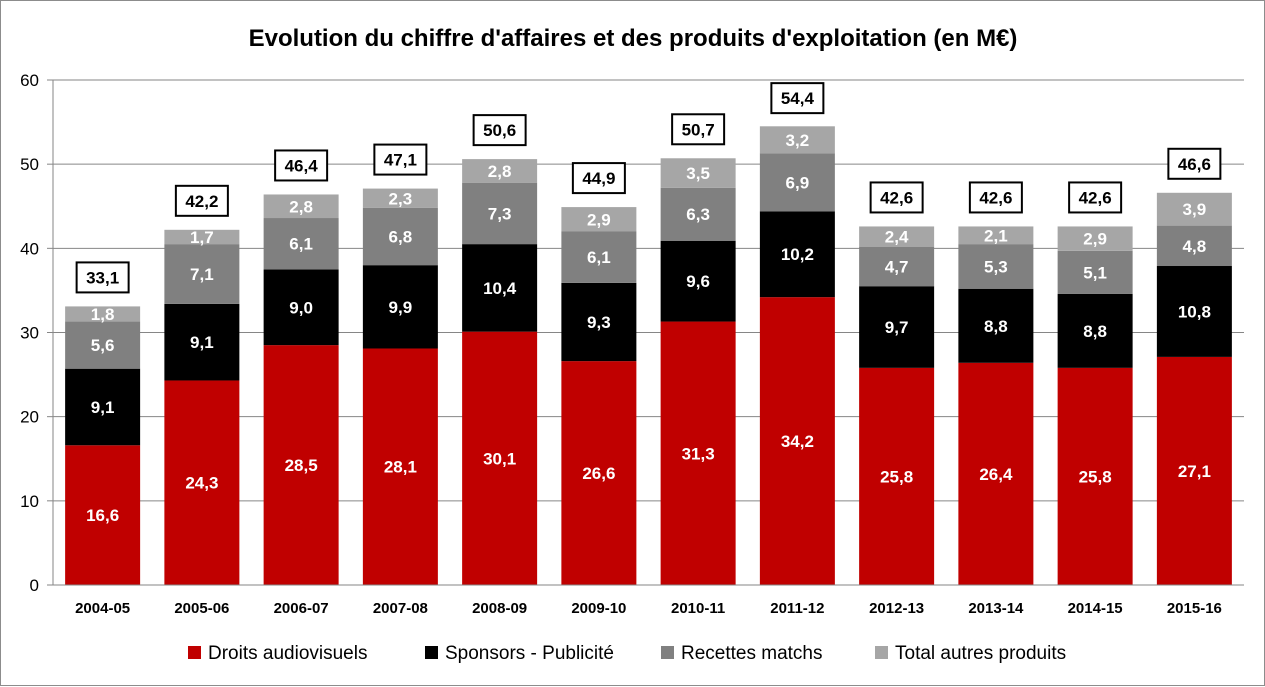 This screenshot has width=1265, height=687. What do you see at coordinates (980, 653) in the screenshot?
I see `legend-label: Total autres produits` at bounding box center [980, 653].